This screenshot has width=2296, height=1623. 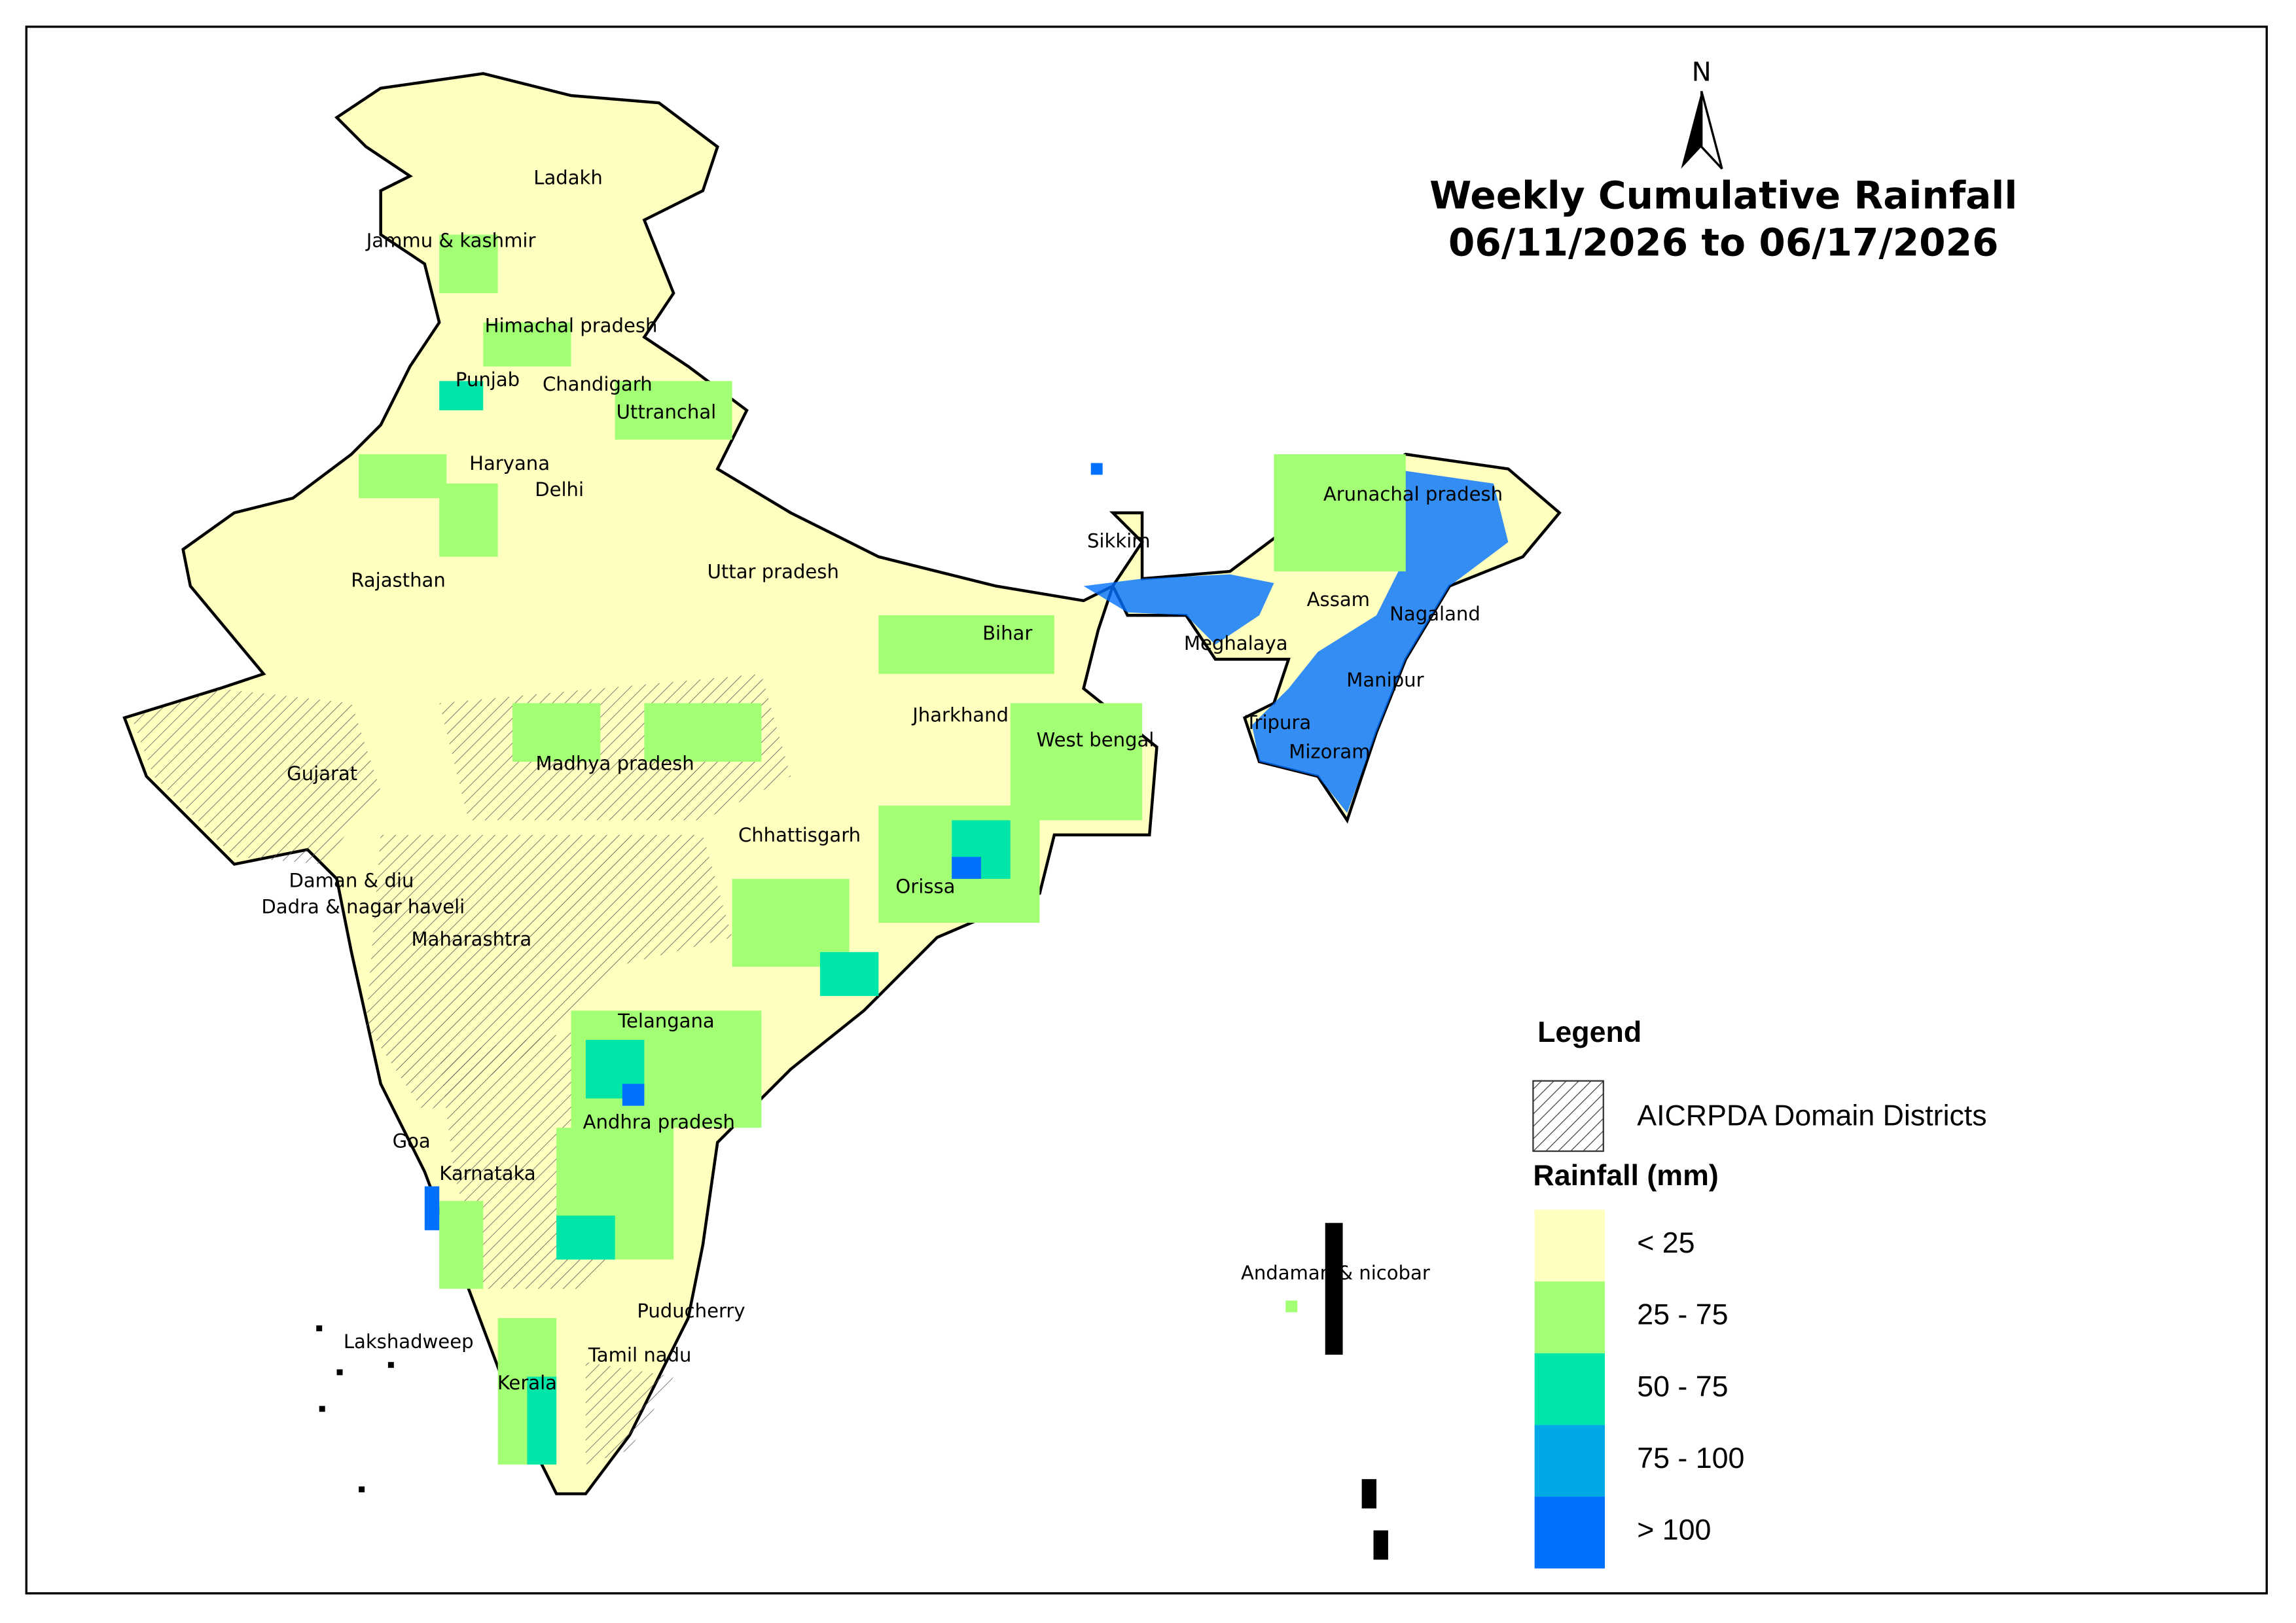 I want to click on rain-patches, so click(x=763, y=847).